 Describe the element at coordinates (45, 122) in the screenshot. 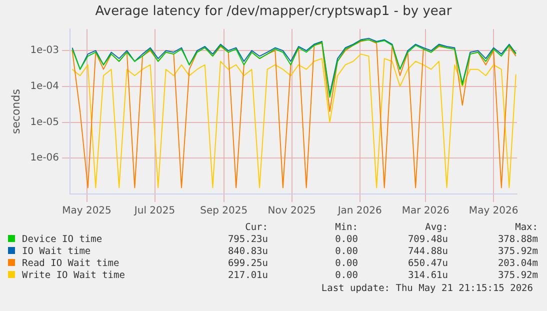

I see `y-tick-label: 1e-05` at that location.